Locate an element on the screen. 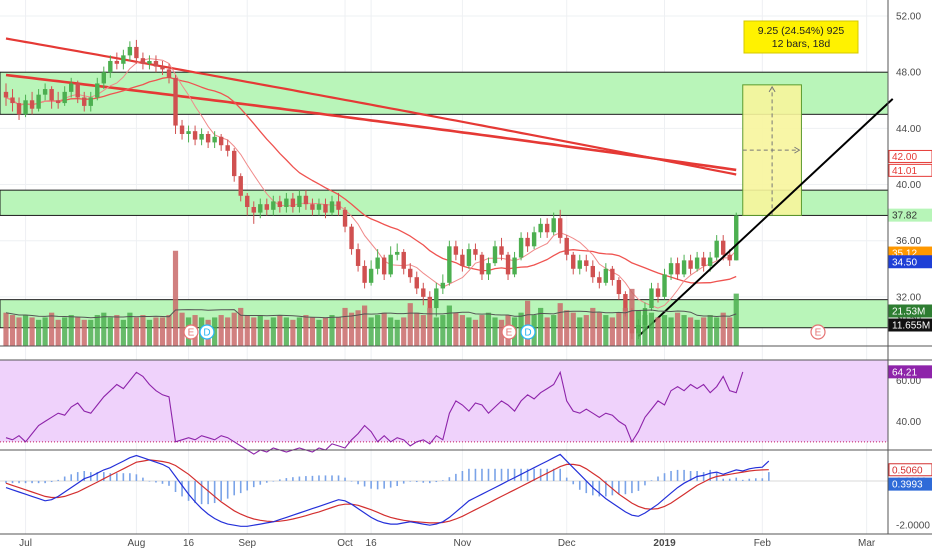 The height and width of the screenshot is (550, 932). price-tag-4-label: 34.50 is located at coordinates (904, 262).